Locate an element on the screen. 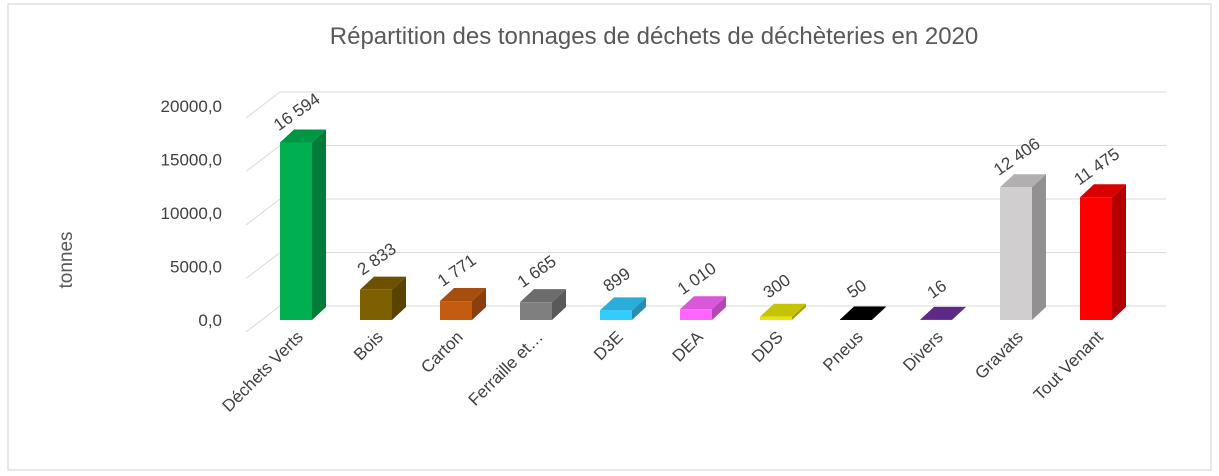  y-tick-label: 10000,0 is located at coordinates (191, 213).